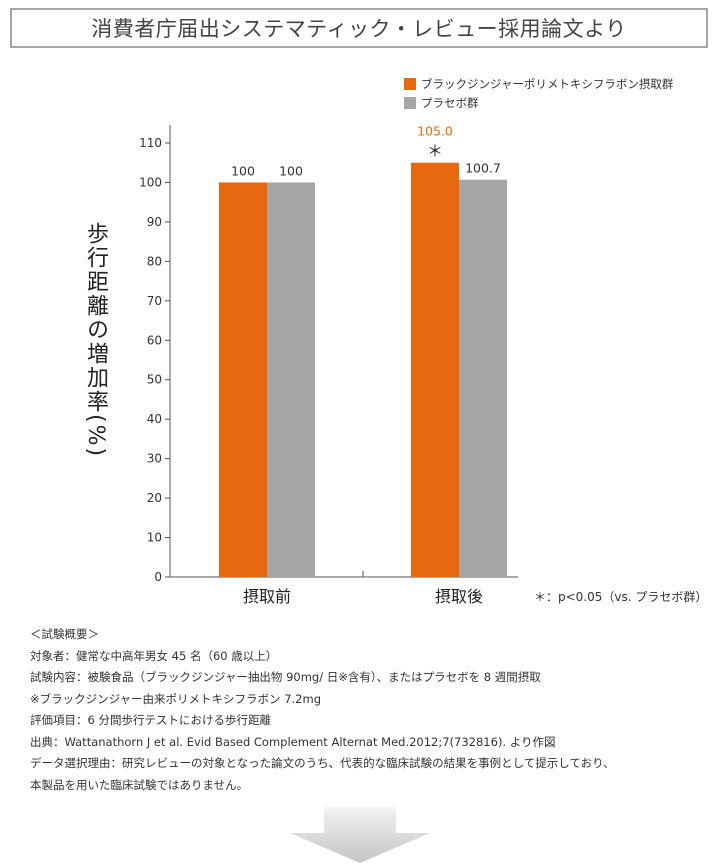  Describe the element at coordinates (150, 182) in the screenshot. I see `y-tick-label: 100` at that location.